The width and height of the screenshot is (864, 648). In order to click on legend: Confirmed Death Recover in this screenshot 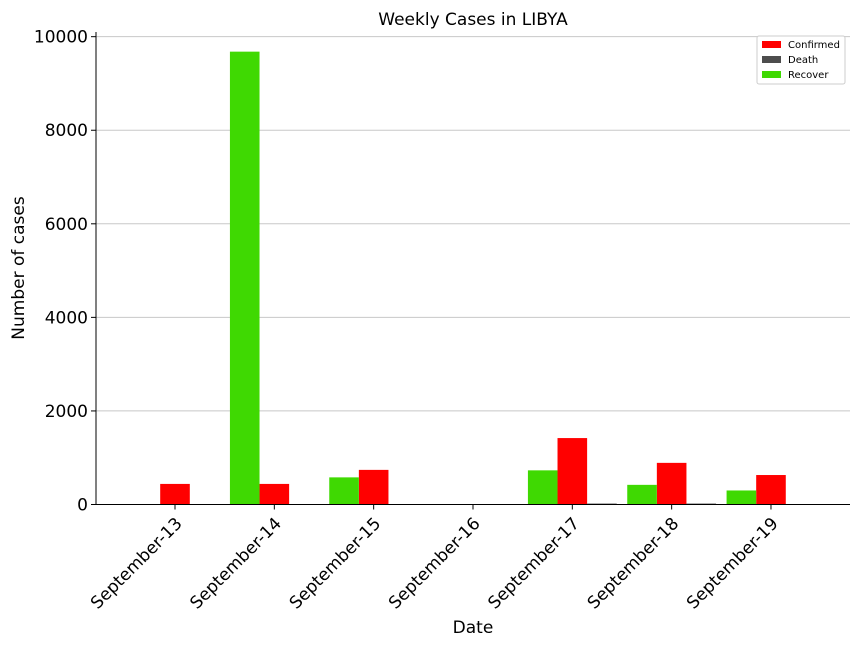, I will do `click(801, 60)`.